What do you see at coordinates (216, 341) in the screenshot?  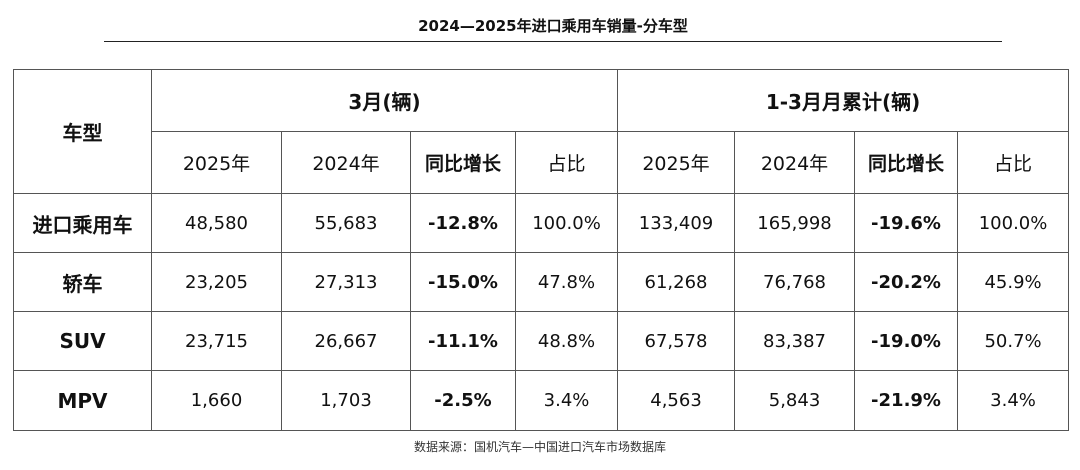 I see `cell-march-2025: 23,715` at bounding box center [216, 341].